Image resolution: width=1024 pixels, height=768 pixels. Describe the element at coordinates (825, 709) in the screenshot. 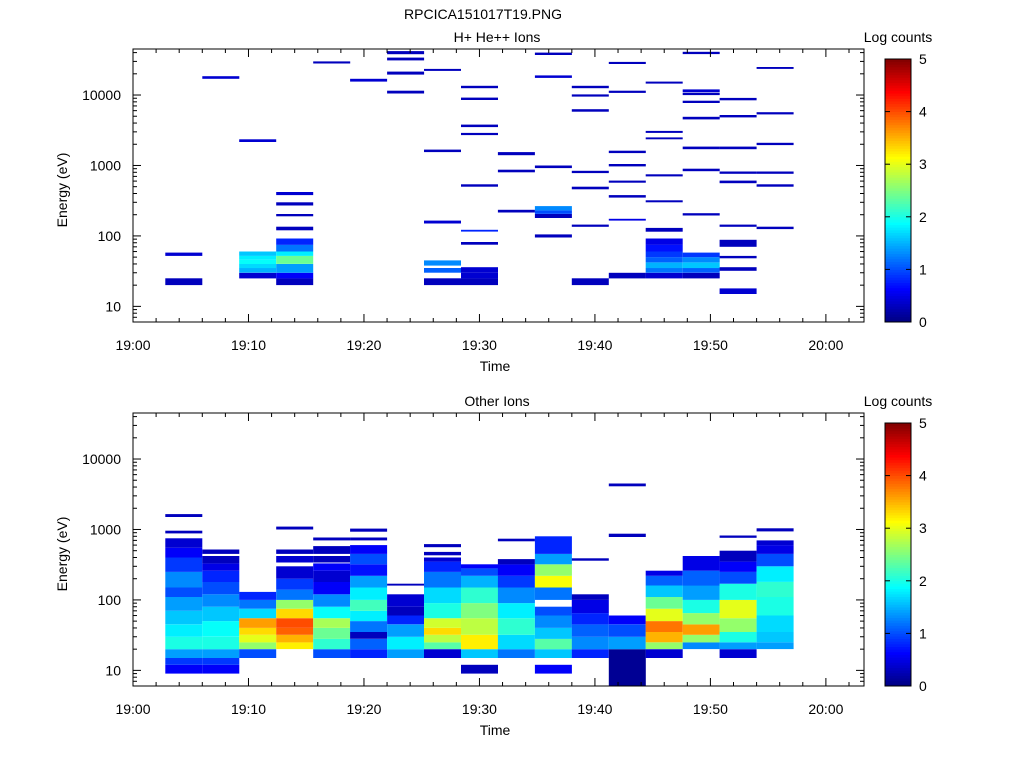

I see `x-tick-label: 20:00` at that location.